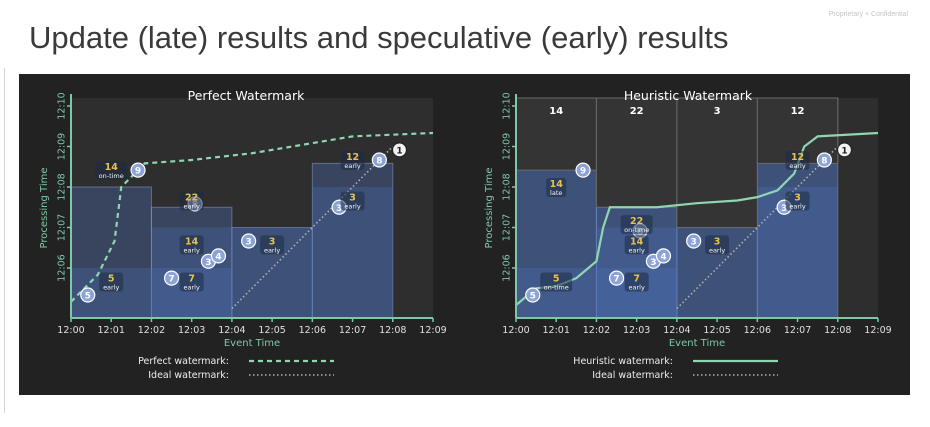 This screenshot has height=427, width=930. Describe the element at coordinates (637, 111) in the screenshot. I see `window-total: 22` at that location.